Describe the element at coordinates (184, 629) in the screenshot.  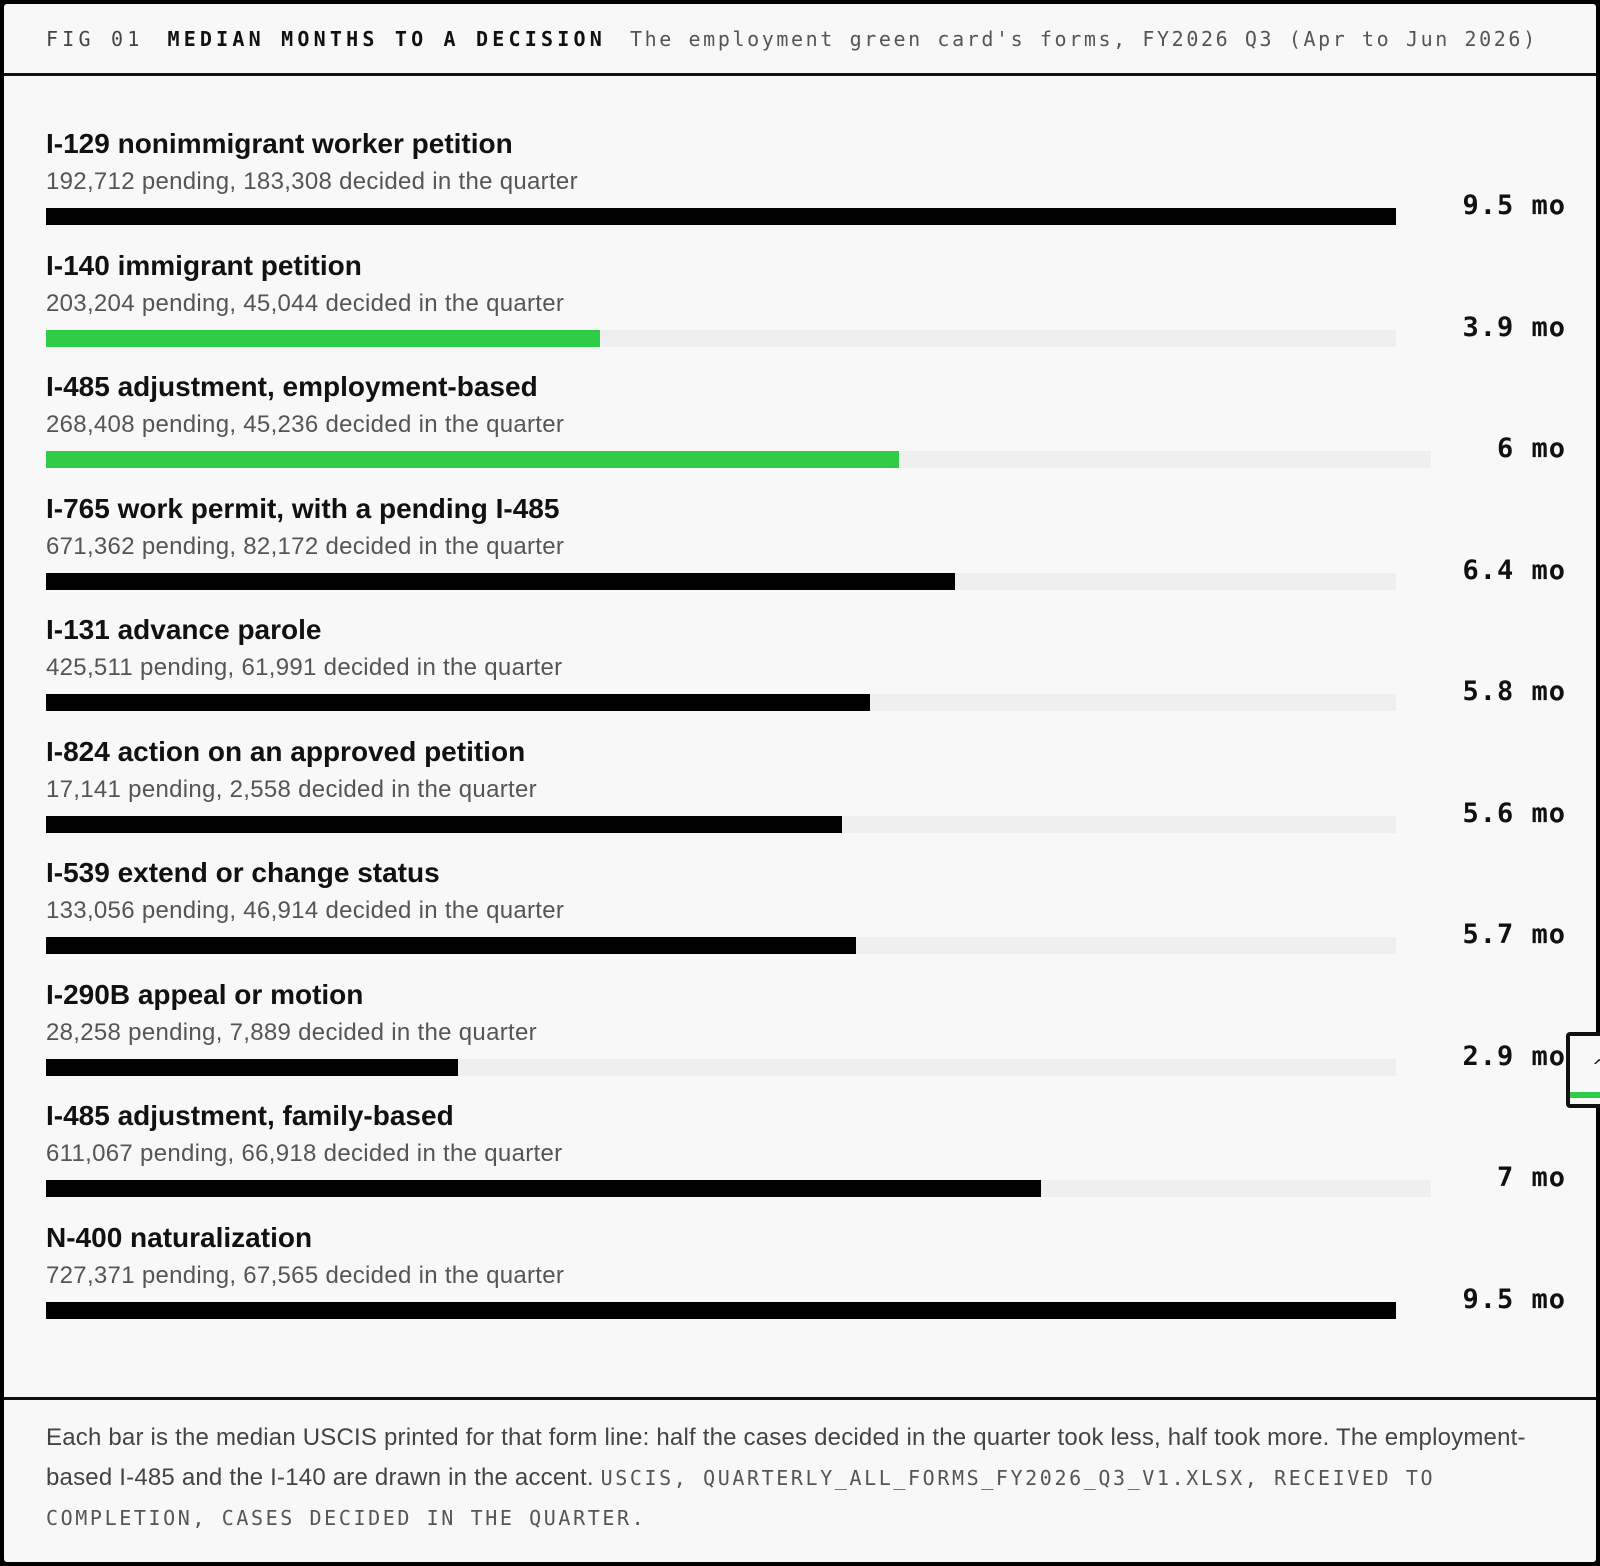
I see `category-label: I-131 advance parole` at that location.